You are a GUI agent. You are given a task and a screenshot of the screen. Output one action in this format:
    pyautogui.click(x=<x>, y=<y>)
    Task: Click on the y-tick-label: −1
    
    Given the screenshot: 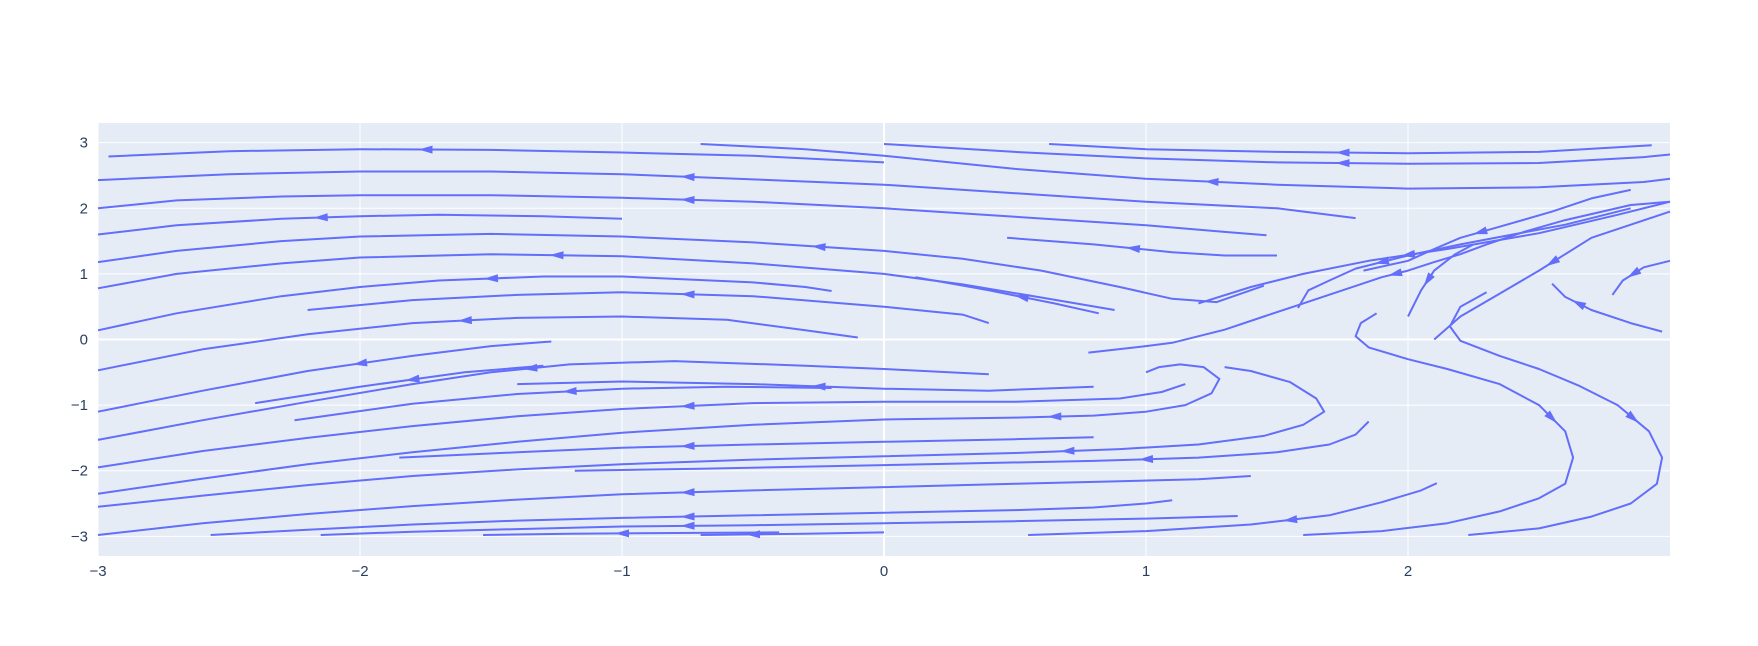 What is the action you would take?
    pyautogui.click(x=79, y=405)
    